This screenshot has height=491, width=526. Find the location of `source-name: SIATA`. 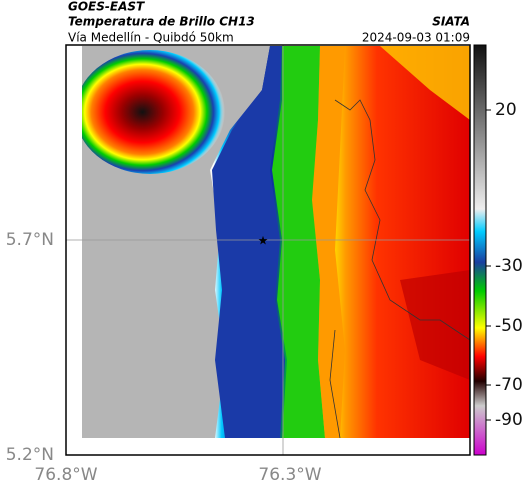

source-name: SIATA is located at coordinates (451, 22).